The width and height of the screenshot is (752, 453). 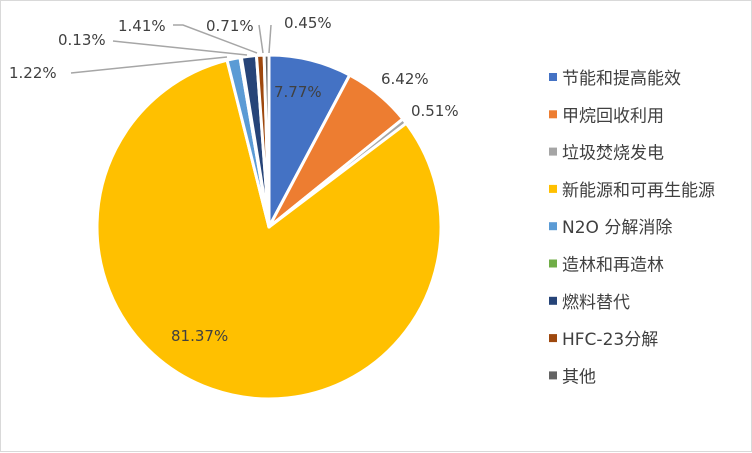 I want to click on legend-label-4: 新能源和可再生能源, so click(x=638, y=191).